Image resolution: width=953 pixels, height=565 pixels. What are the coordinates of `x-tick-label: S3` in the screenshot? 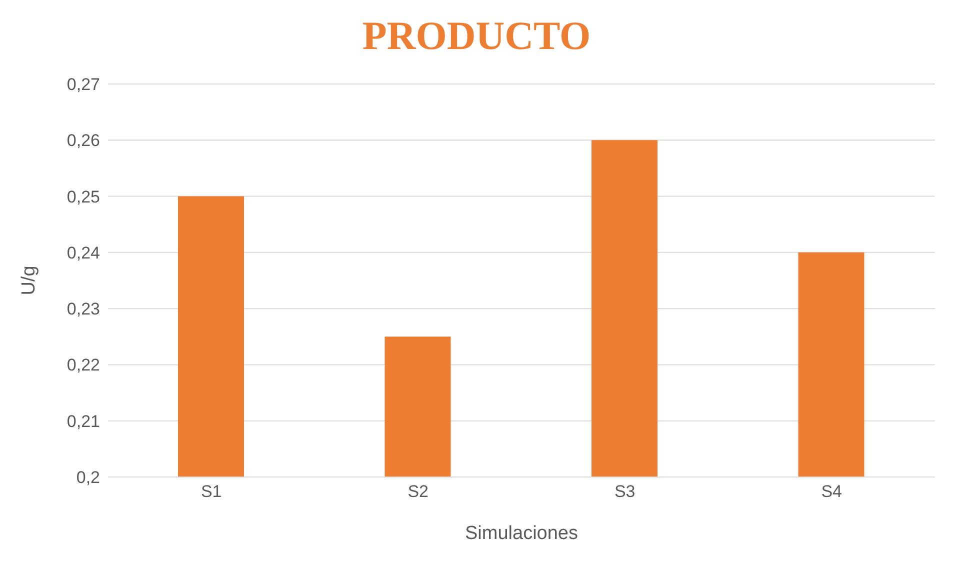 It's located at (625, 492).